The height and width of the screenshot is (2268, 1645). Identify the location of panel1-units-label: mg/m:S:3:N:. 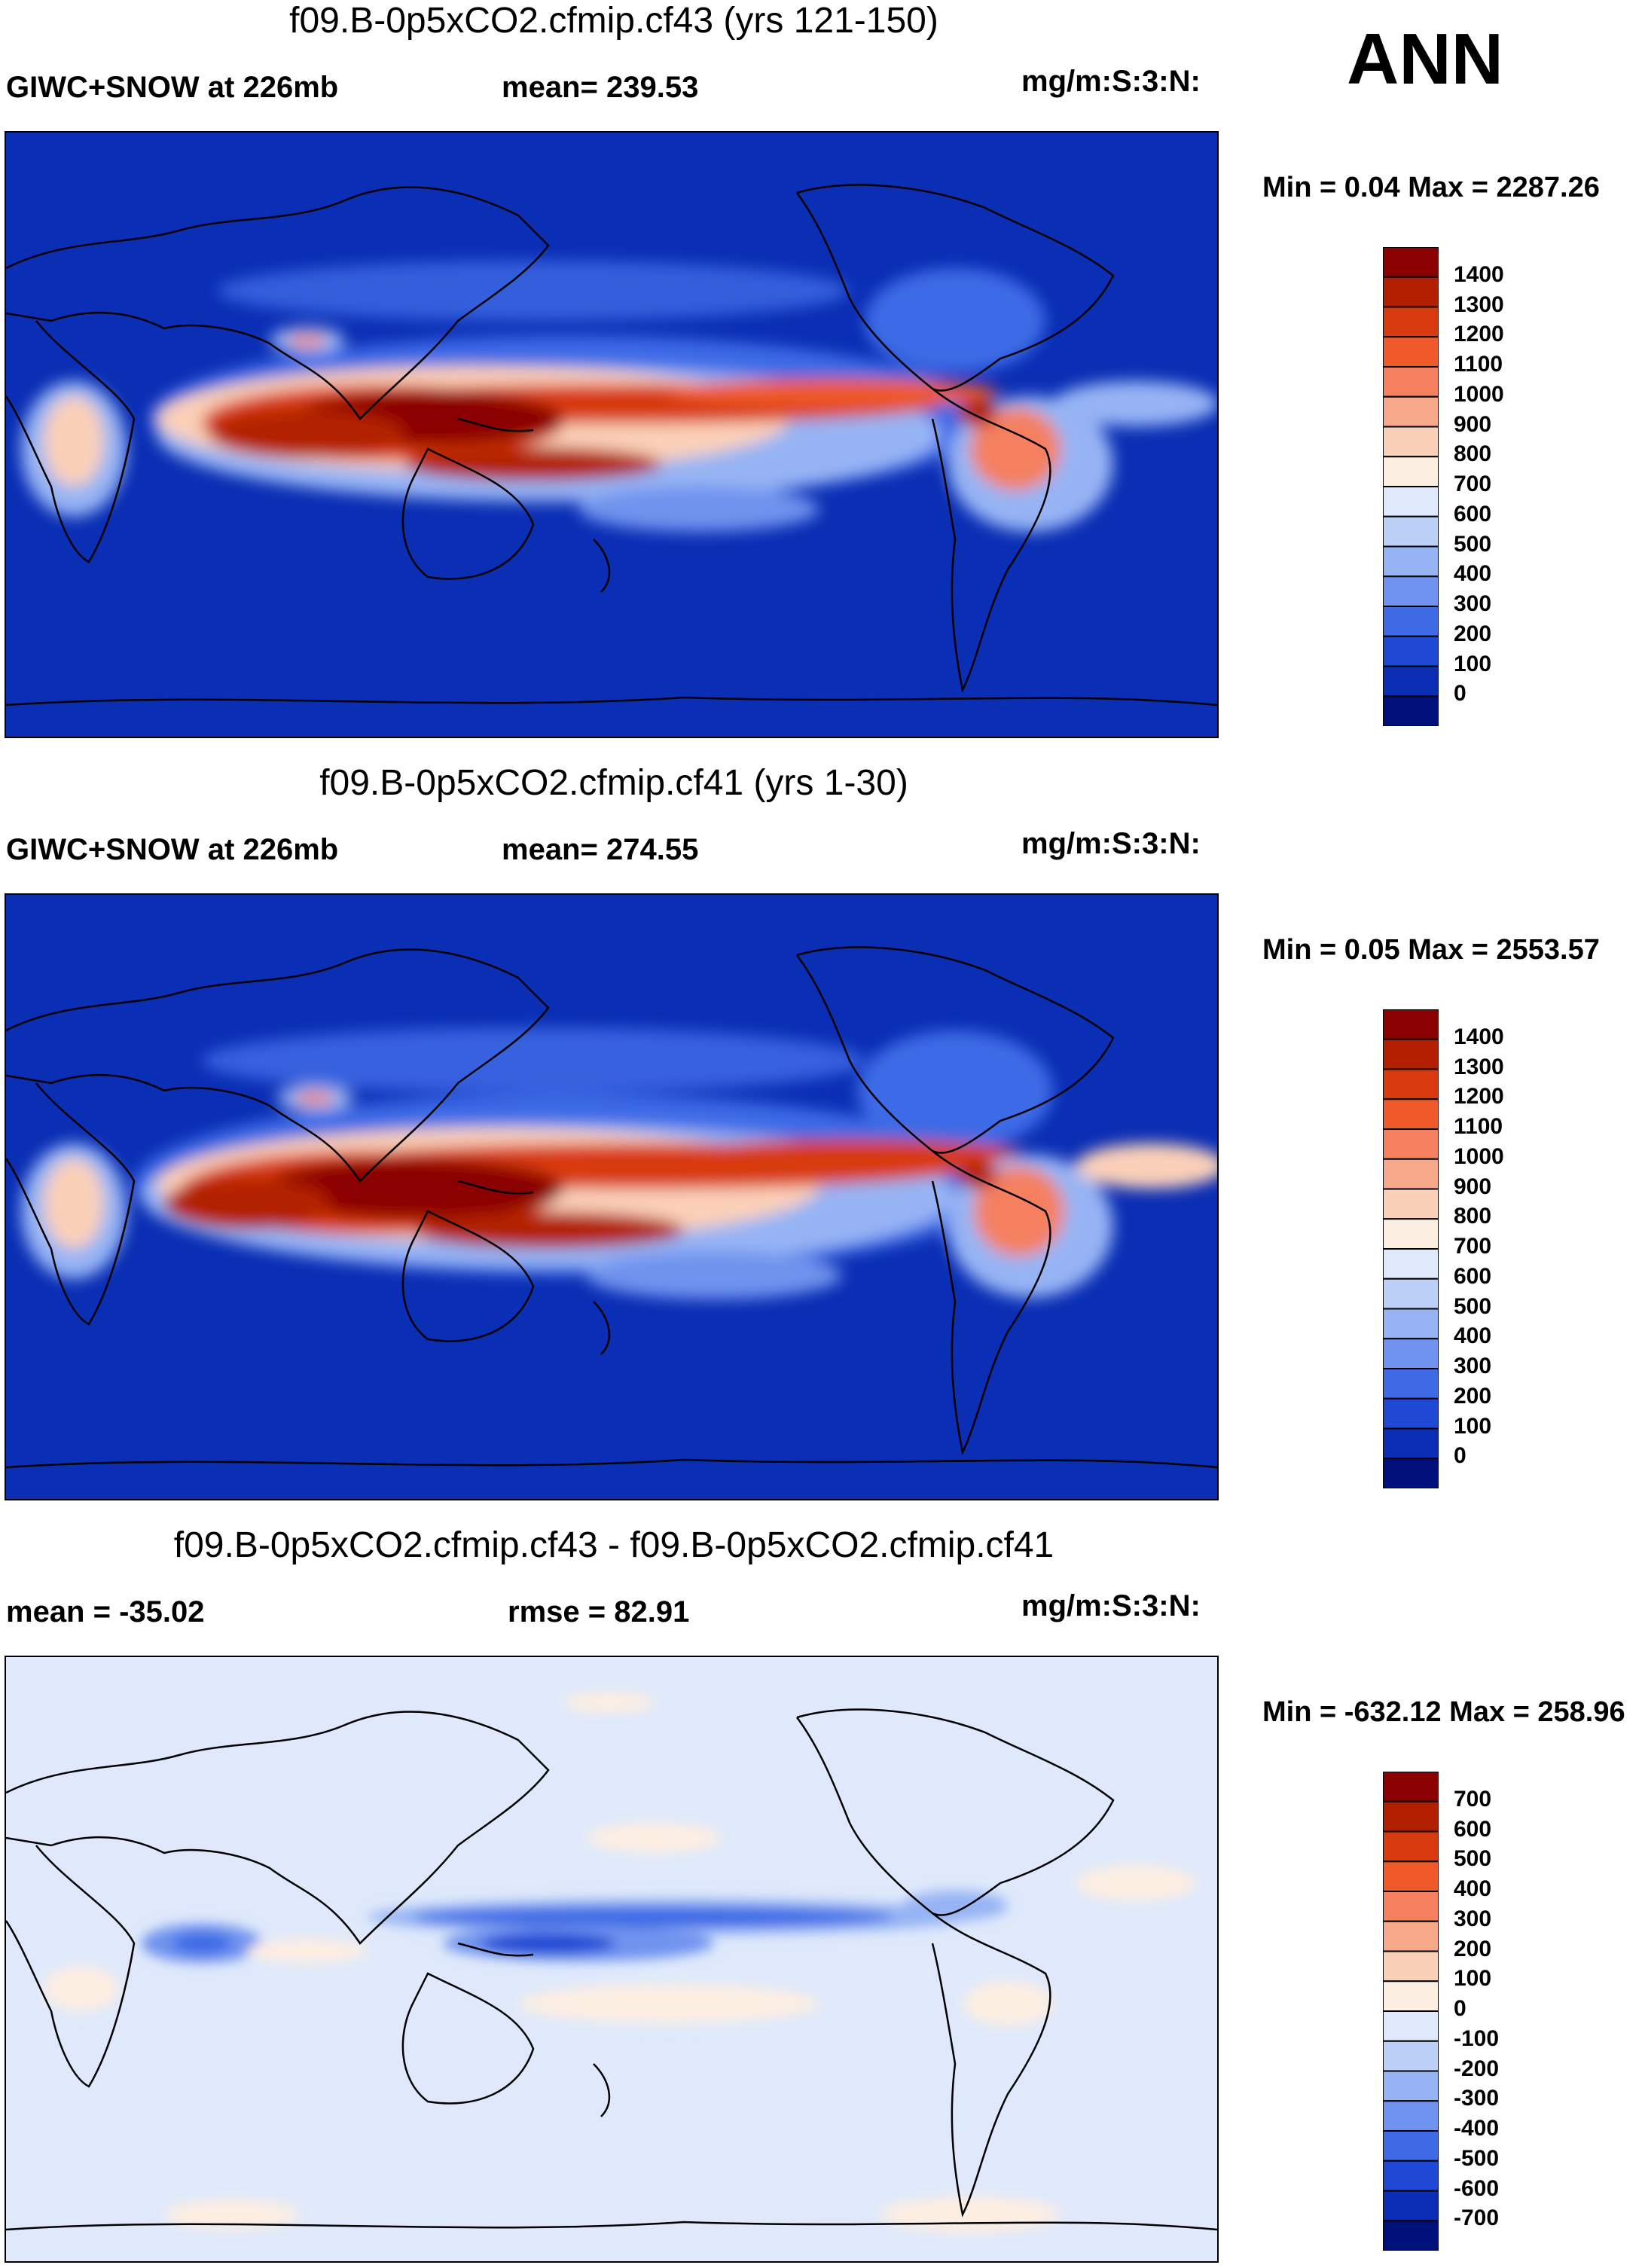
(1111, 81).